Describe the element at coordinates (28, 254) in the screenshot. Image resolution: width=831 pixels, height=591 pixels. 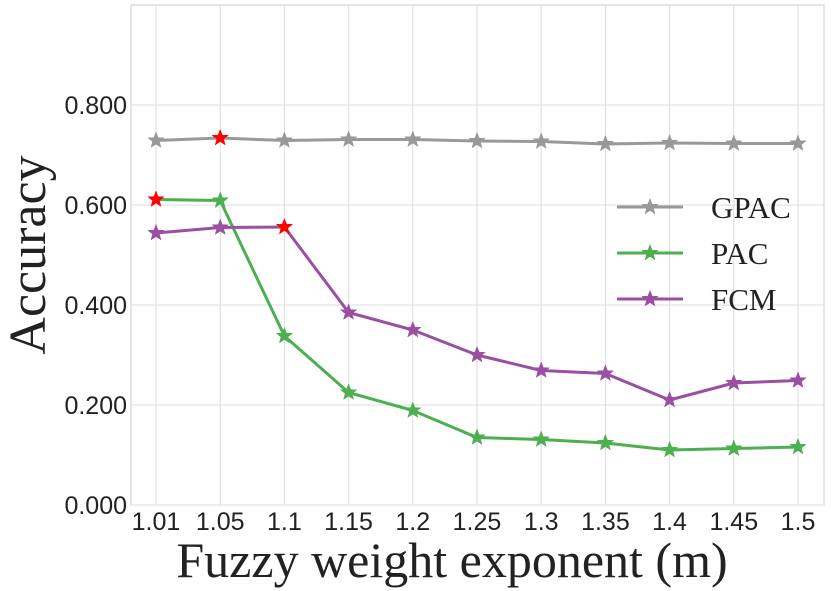
I see `y-axis-title: Accuracy` at that location.